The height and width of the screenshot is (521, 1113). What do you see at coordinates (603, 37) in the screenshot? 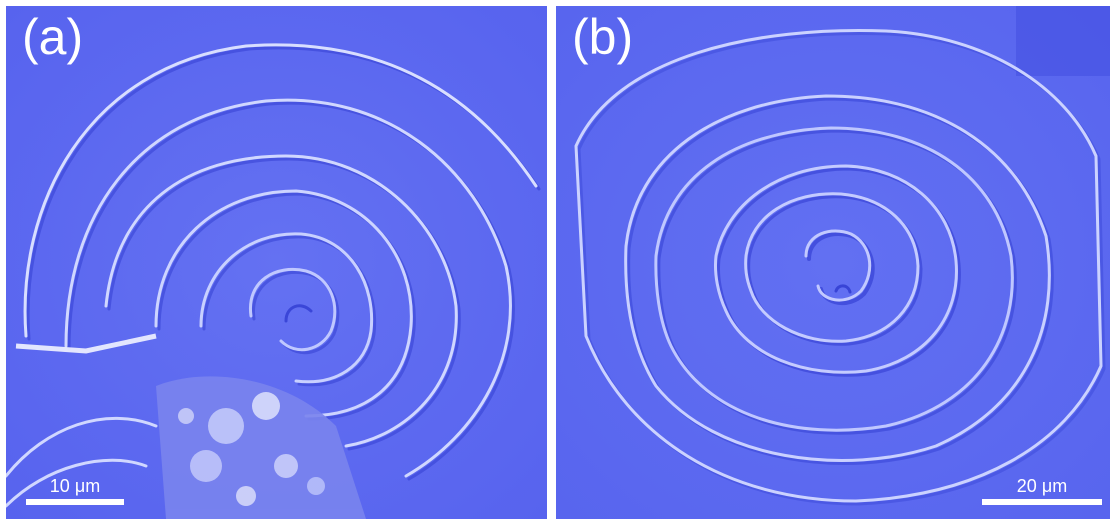
I see `panel-label-b: (b)` at bounding box center [603, 37].